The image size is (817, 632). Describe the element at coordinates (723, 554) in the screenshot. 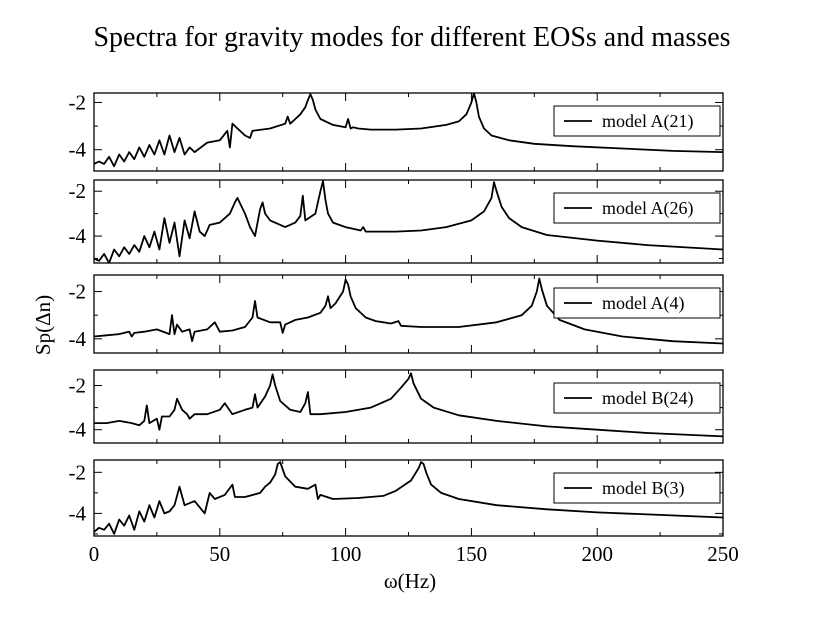

I see `x-tick-label: 250` at that location.